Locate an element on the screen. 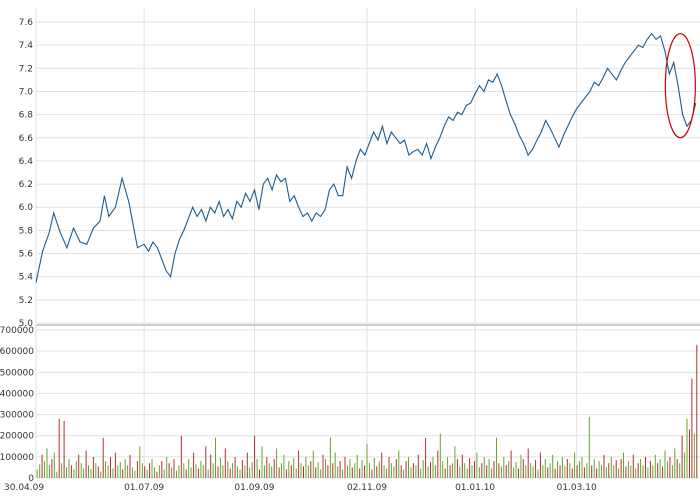  price-y-tick-label: 5.0 is located at coordinates (26, 324).